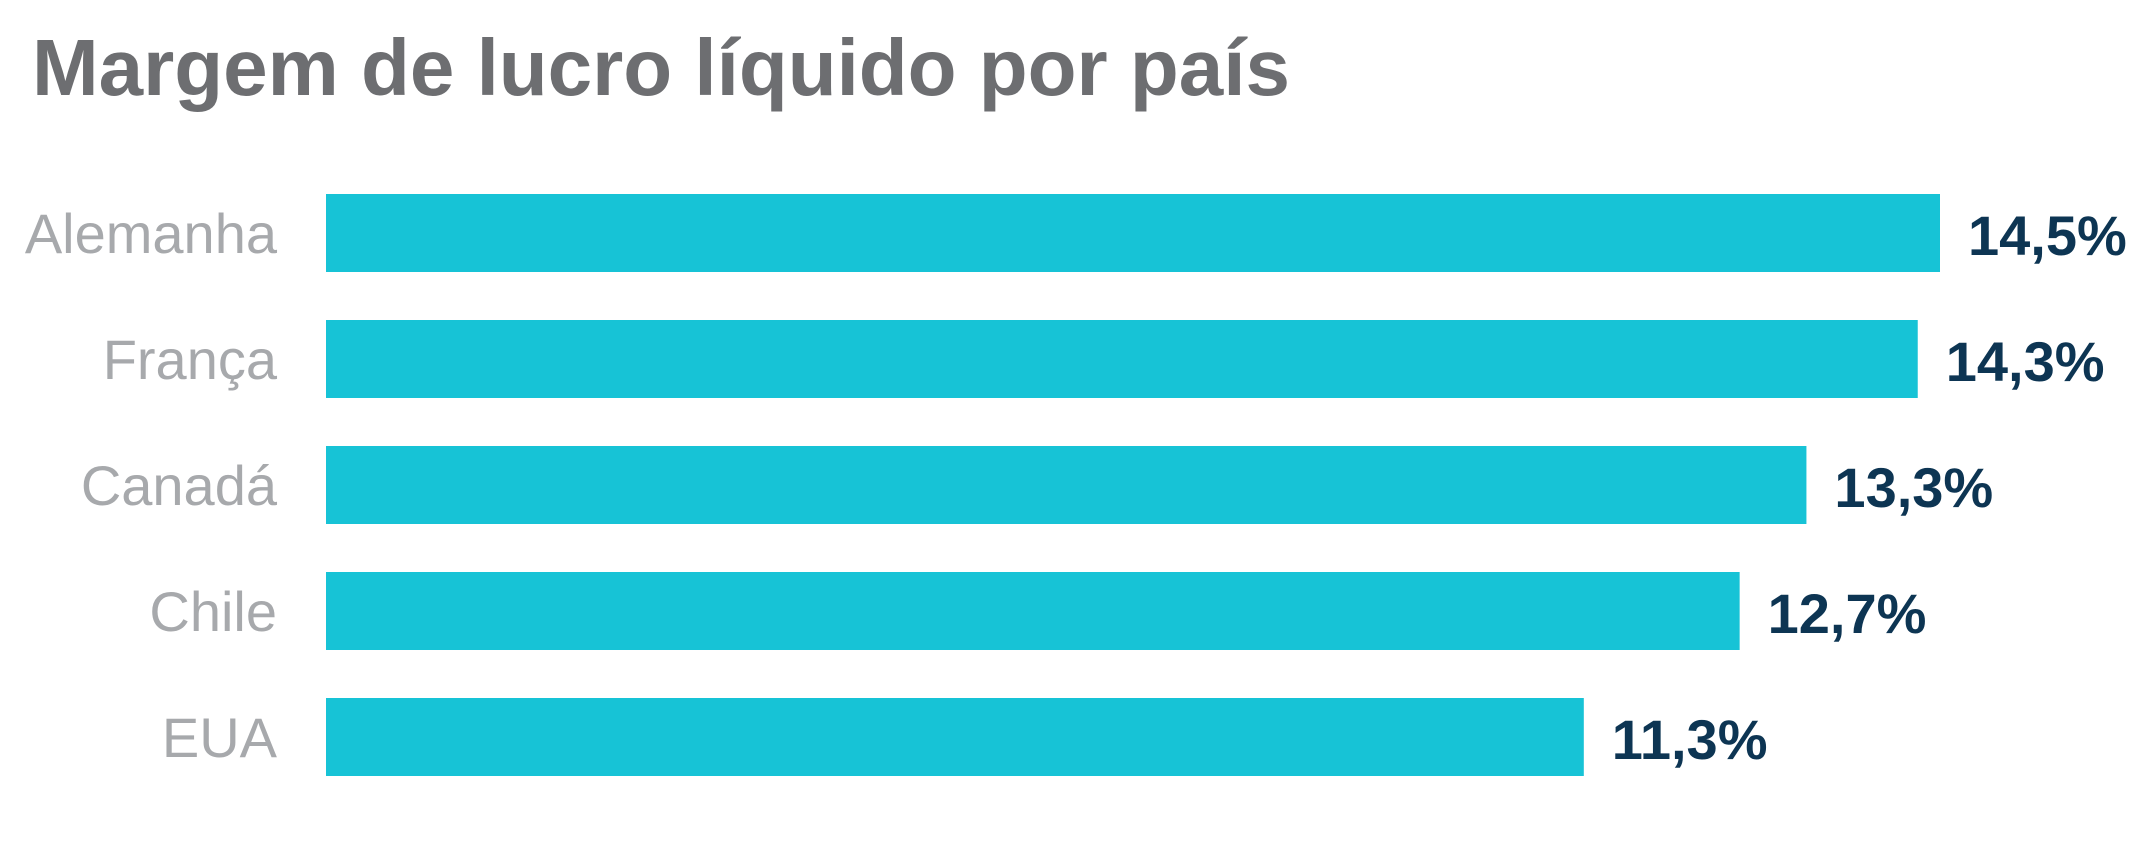 The width and height of the screenshot is (2153, 849). I want to click on value-label-alemanha: 14,5%, so click(2047, 235).